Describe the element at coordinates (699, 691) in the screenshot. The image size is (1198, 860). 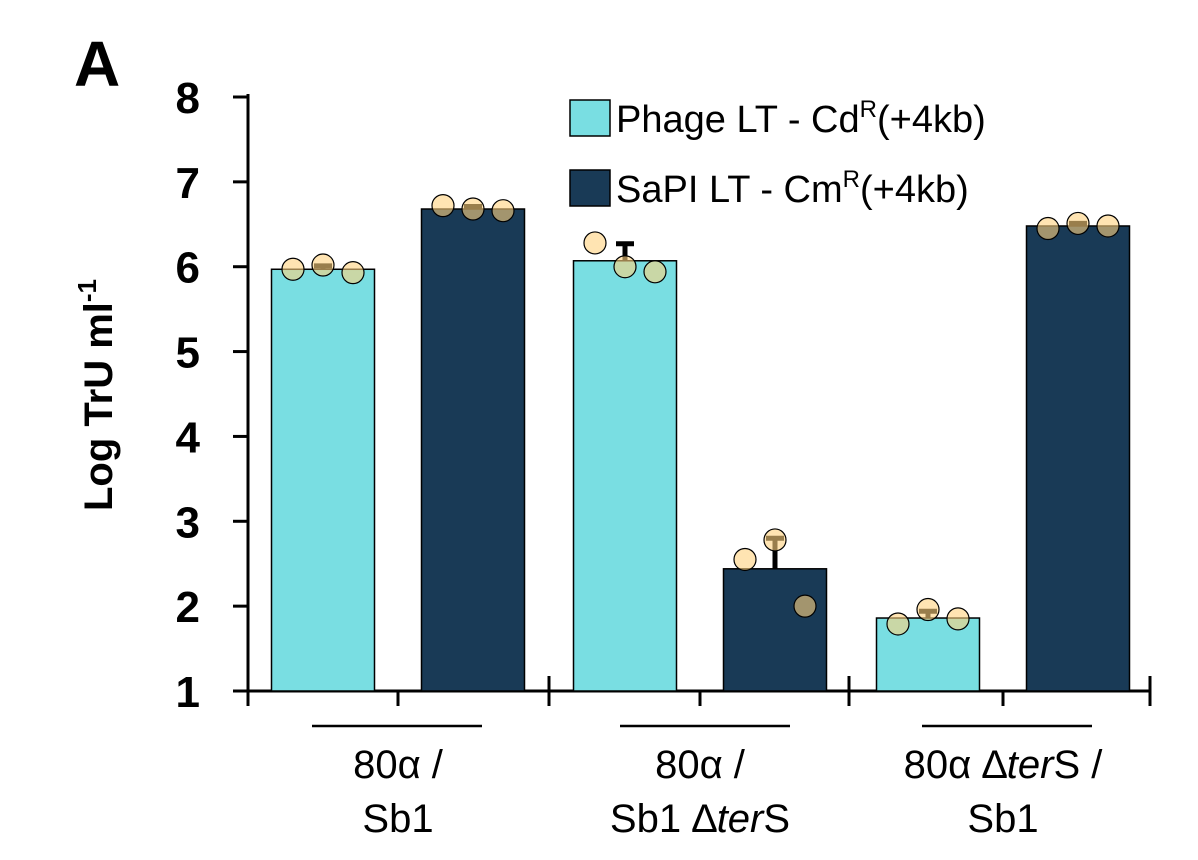
I see `x-ticks` at that location.